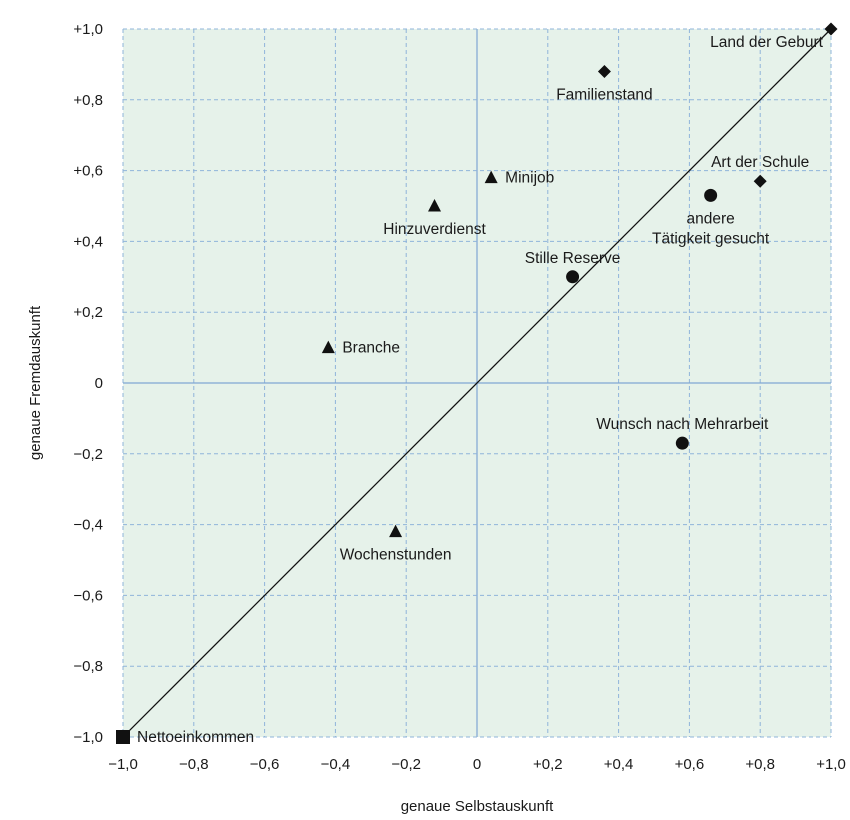 This screenshot has height=820, width=850. Describe the element at coordinates (604, 83) in the screenshot. I see `data-point: Familienstand` at that location.